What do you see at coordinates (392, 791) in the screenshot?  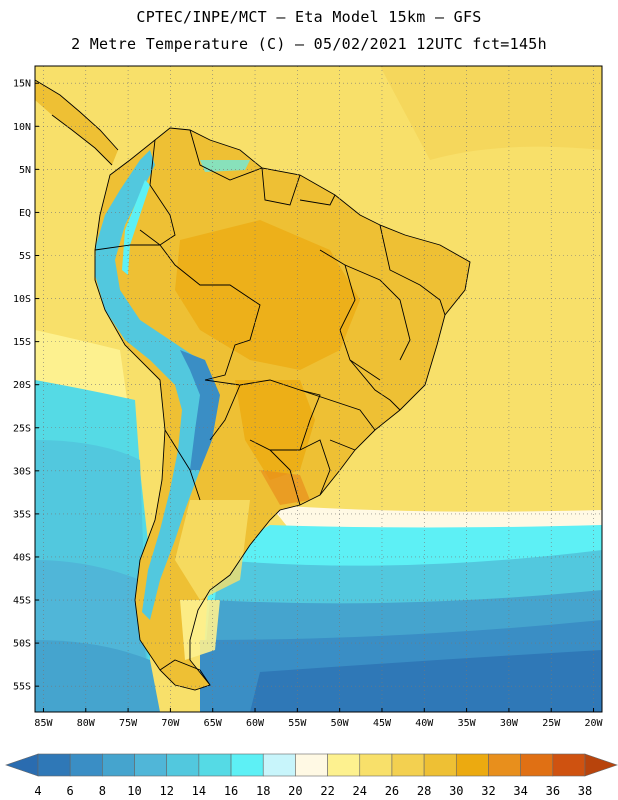 I see `colorbar-label: 26` at bounding box center [392, 791].